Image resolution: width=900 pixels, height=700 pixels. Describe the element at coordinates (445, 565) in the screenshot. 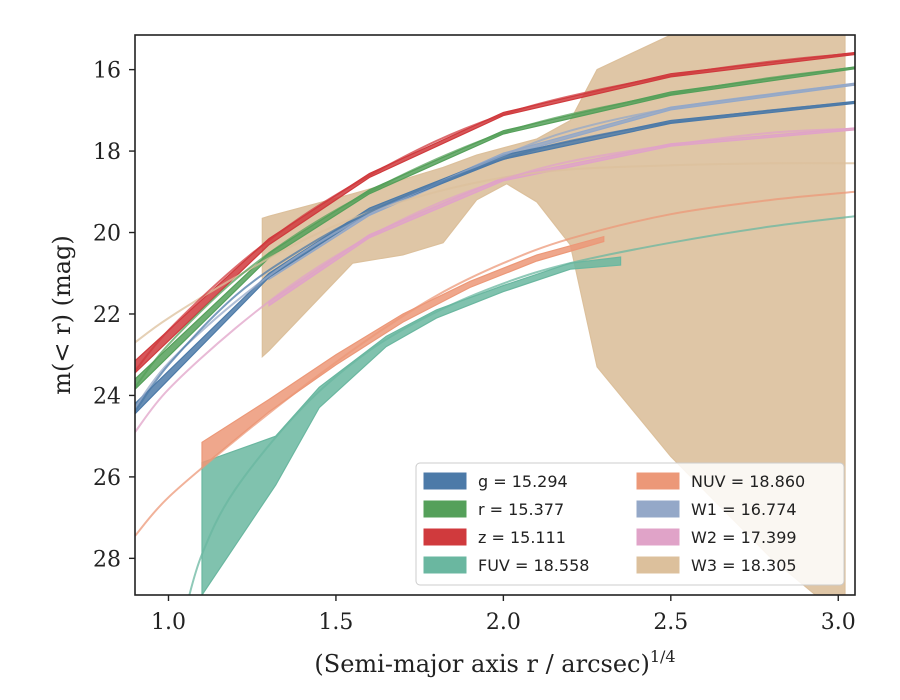

I see `legend-swatch-fuv` at that location.